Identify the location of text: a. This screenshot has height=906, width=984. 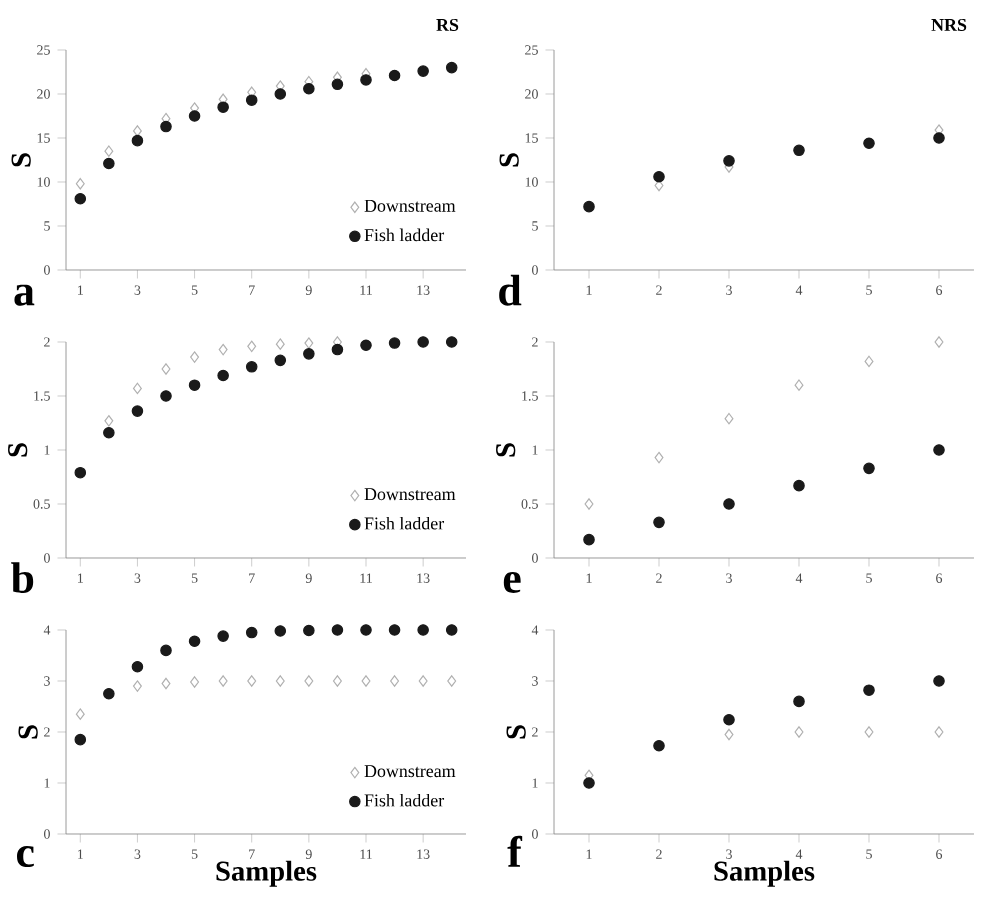
(24, 295).